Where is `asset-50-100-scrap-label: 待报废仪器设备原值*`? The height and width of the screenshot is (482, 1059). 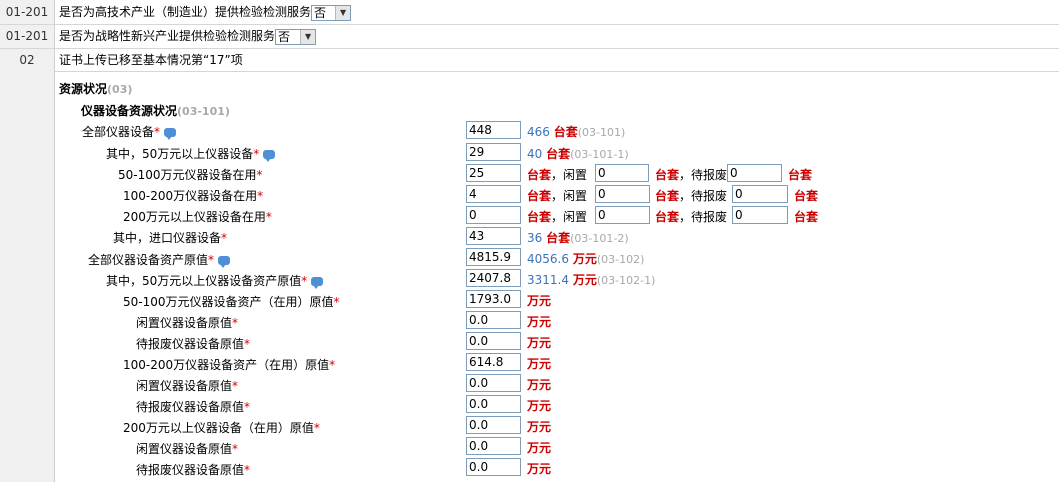
asset-50-100-scrap-label: 待报废仪器设备原值* is located at coordinates (193, 344).